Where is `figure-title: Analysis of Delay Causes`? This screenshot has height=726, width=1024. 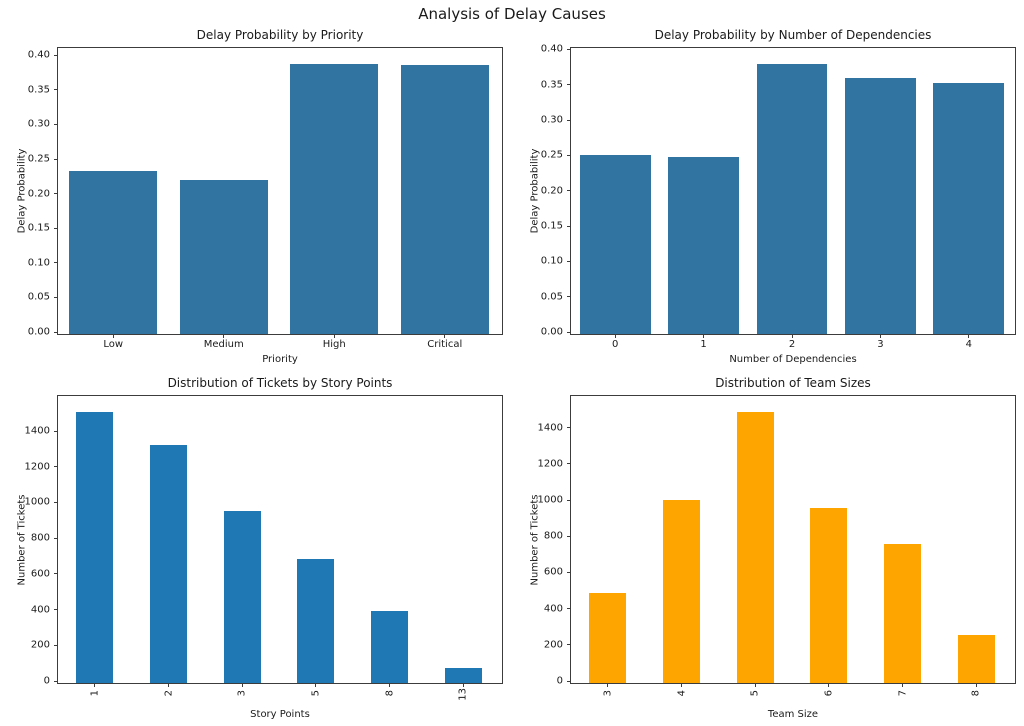
figure-title: Analysis of Delay Causes is located at coordinates (512, 14).